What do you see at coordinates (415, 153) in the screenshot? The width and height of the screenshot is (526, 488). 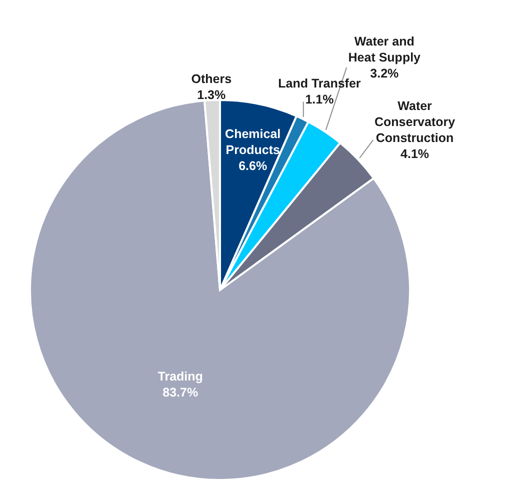 I see `data-label: 4.1%` at bounding box center [415, 153].